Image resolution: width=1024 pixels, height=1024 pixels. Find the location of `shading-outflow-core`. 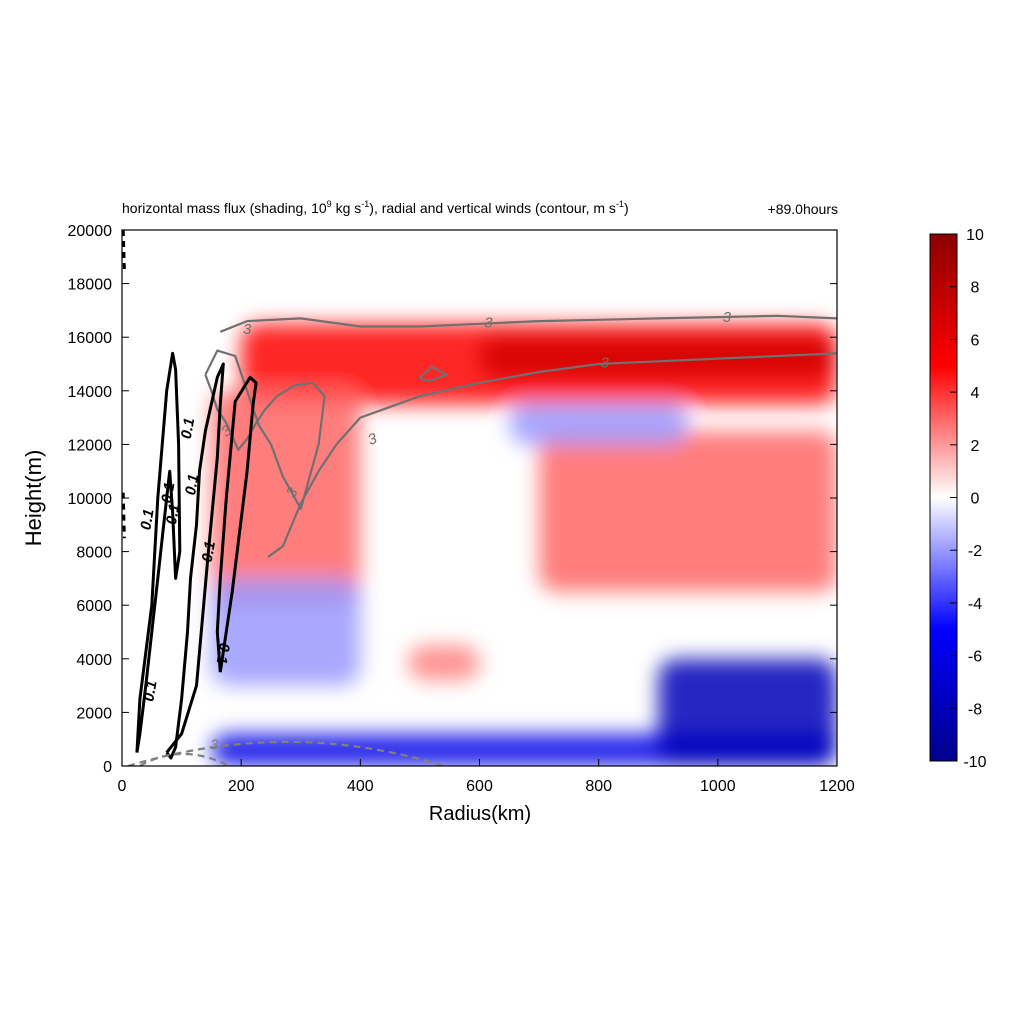

shading-outflow-core is located at coordinates (658, 357).